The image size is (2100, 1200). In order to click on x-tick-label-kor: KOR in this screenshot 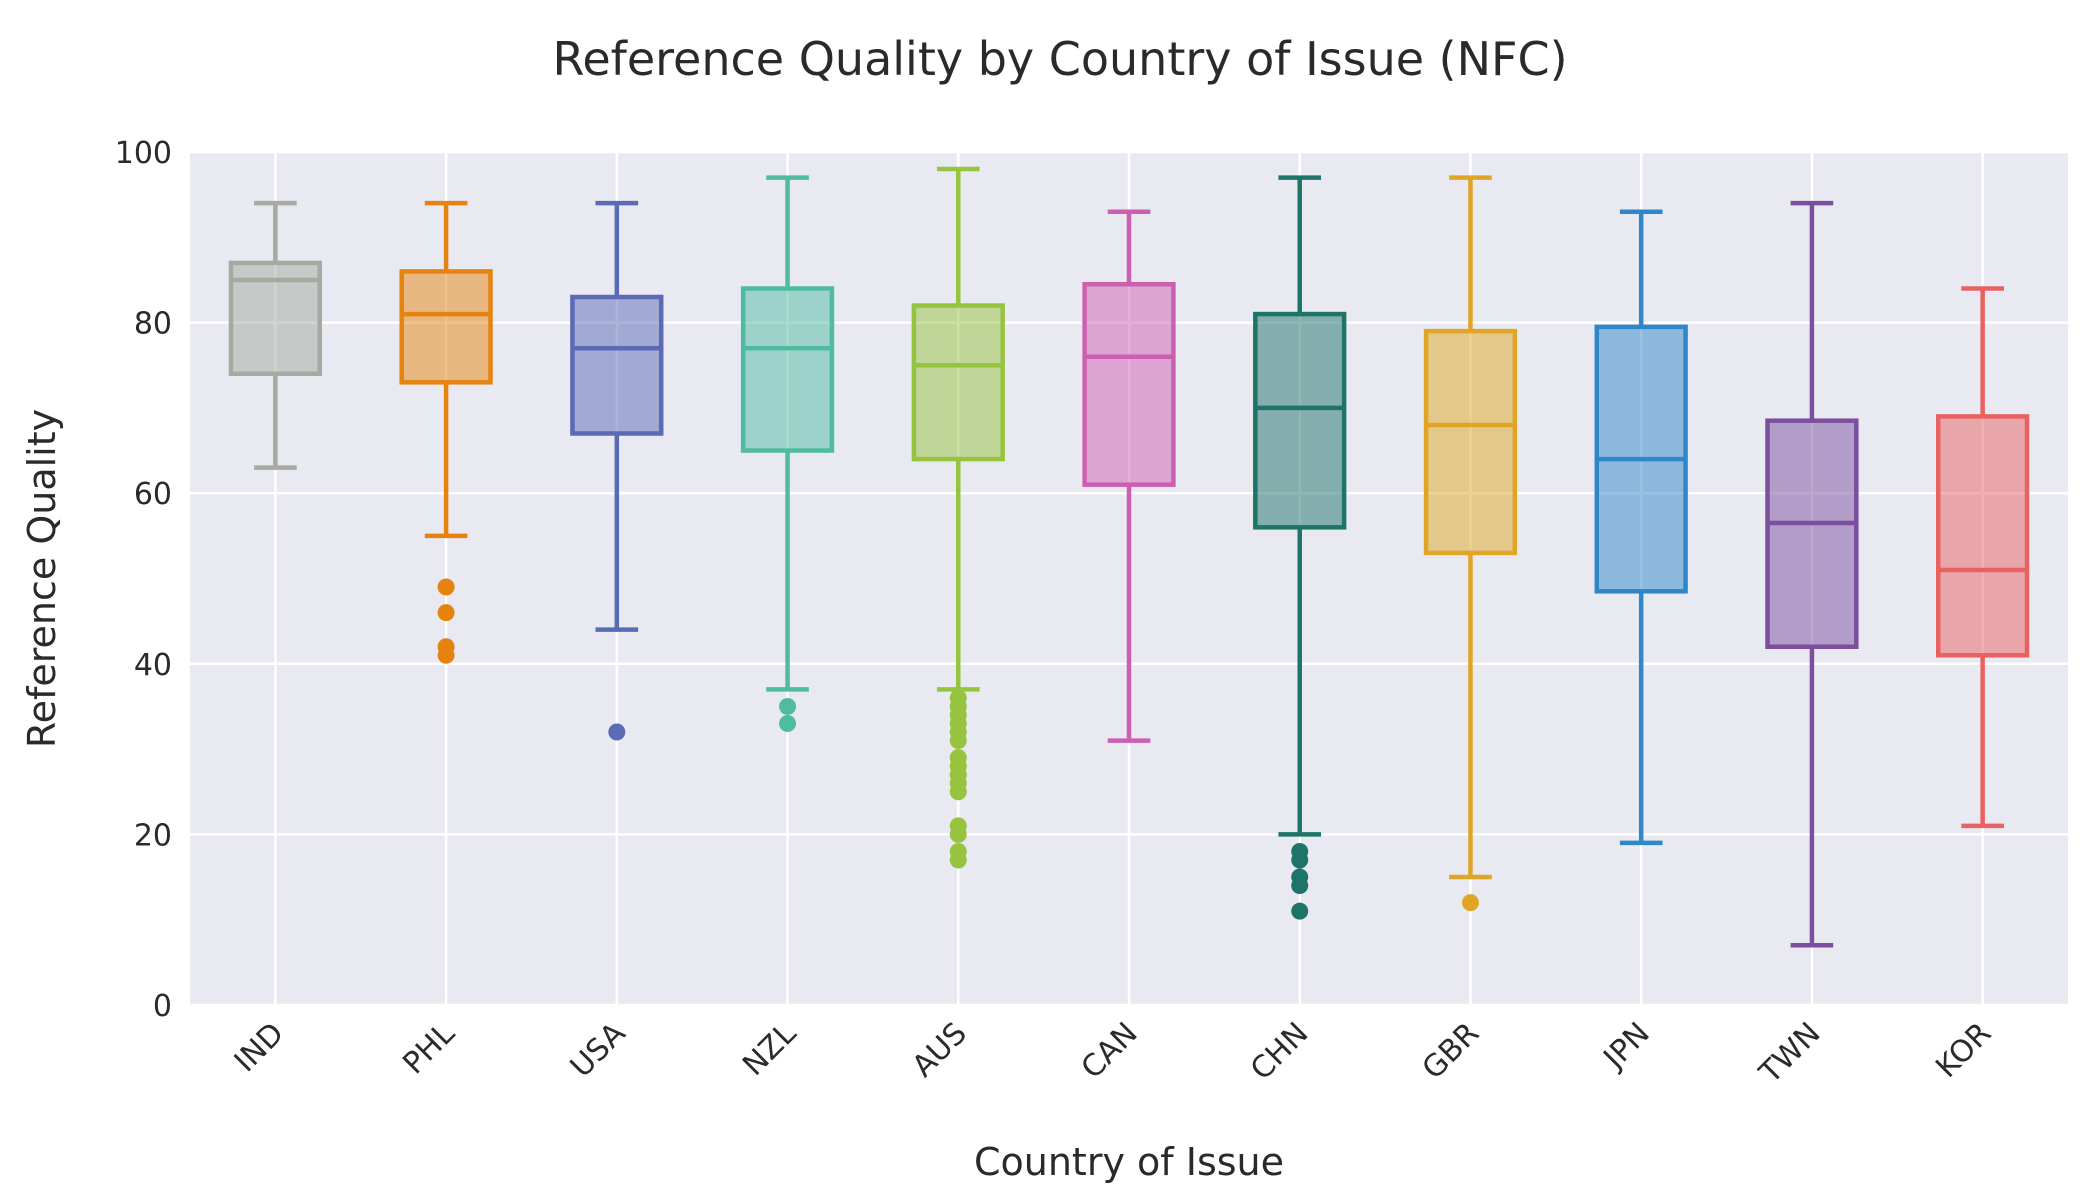, I will do `click(1963, 1050)`.